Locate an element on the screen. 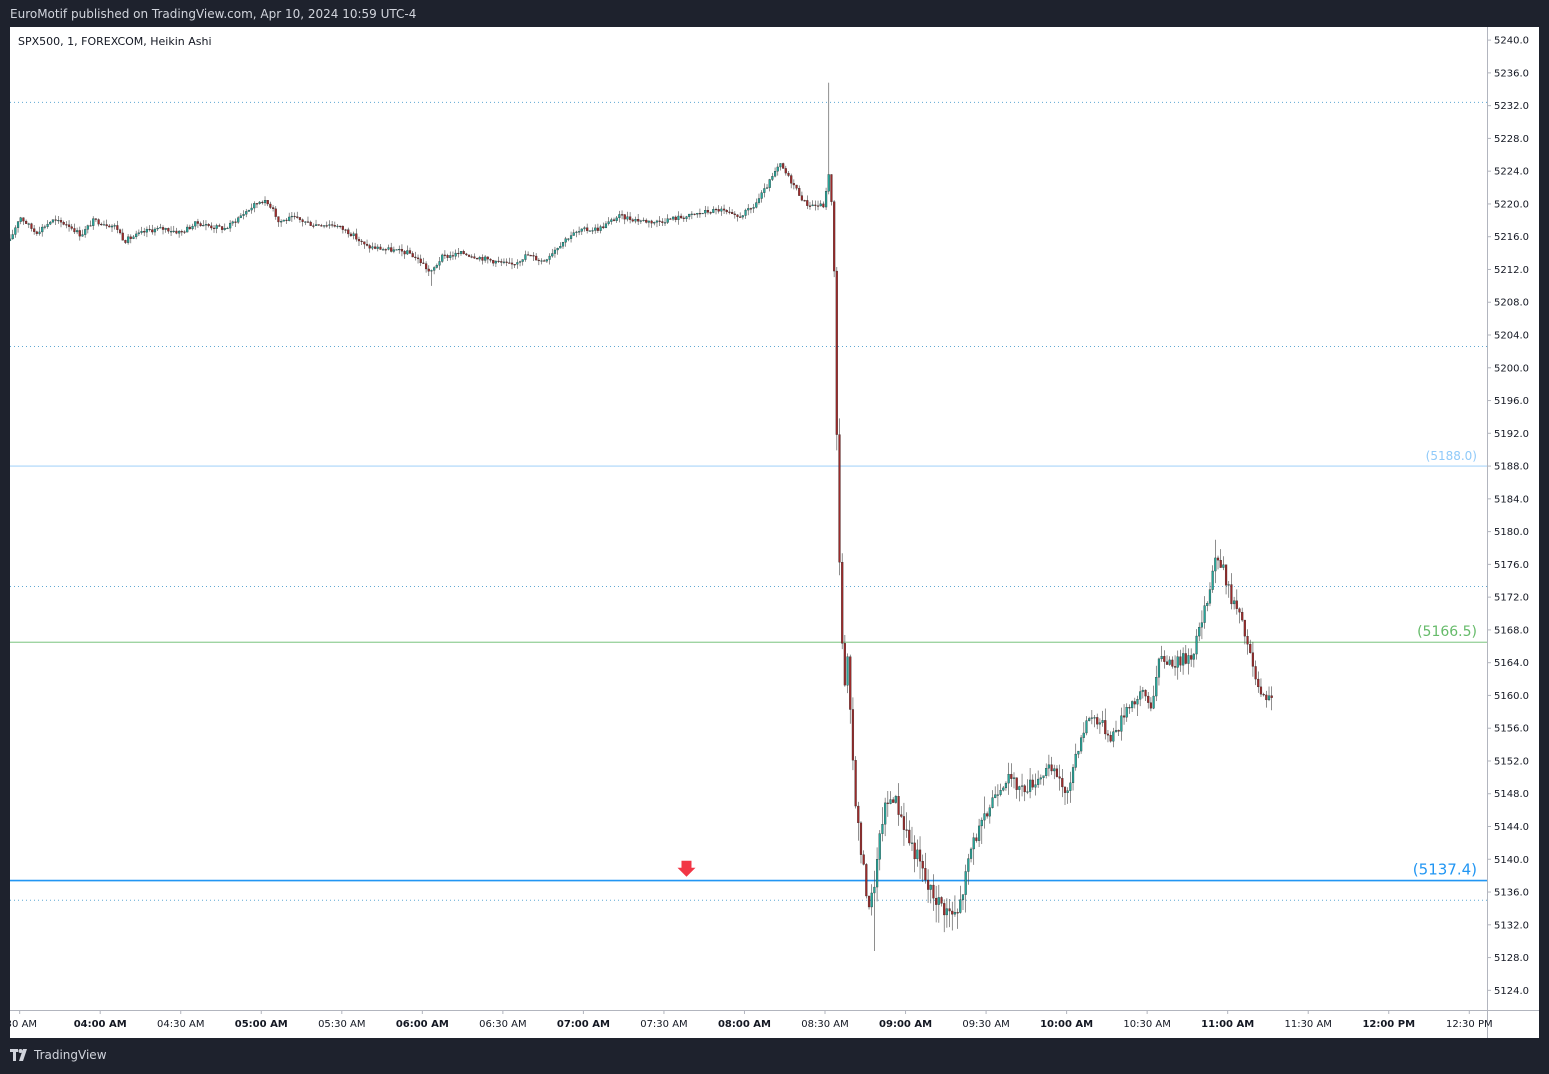 This screenshot has height=1074, width=1549. y-tick-label-18: 5168.0 is located at coordinates (1511, 630).